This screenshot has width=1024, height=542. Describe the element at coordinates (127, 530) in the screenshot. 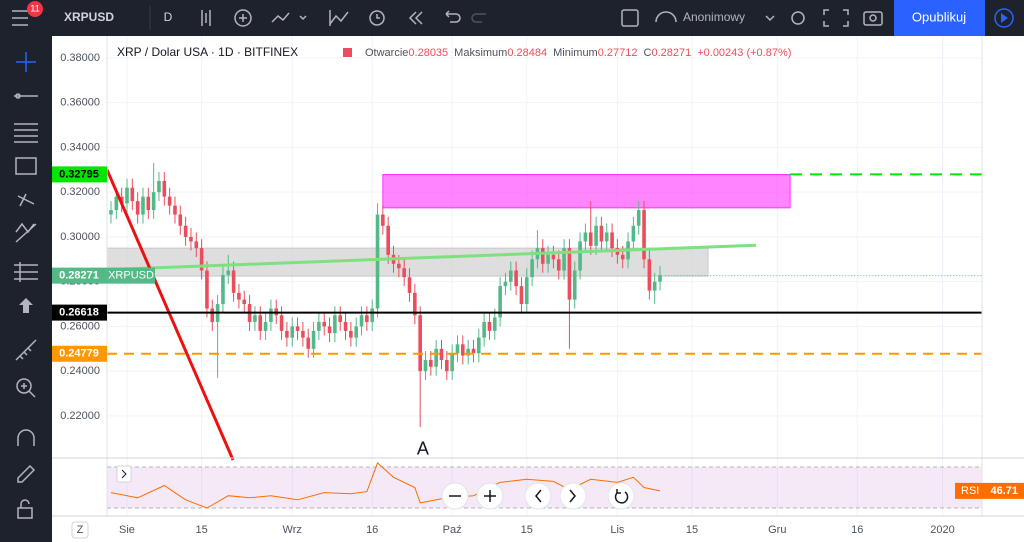

I see `x-tick-label: Sie` at that location.